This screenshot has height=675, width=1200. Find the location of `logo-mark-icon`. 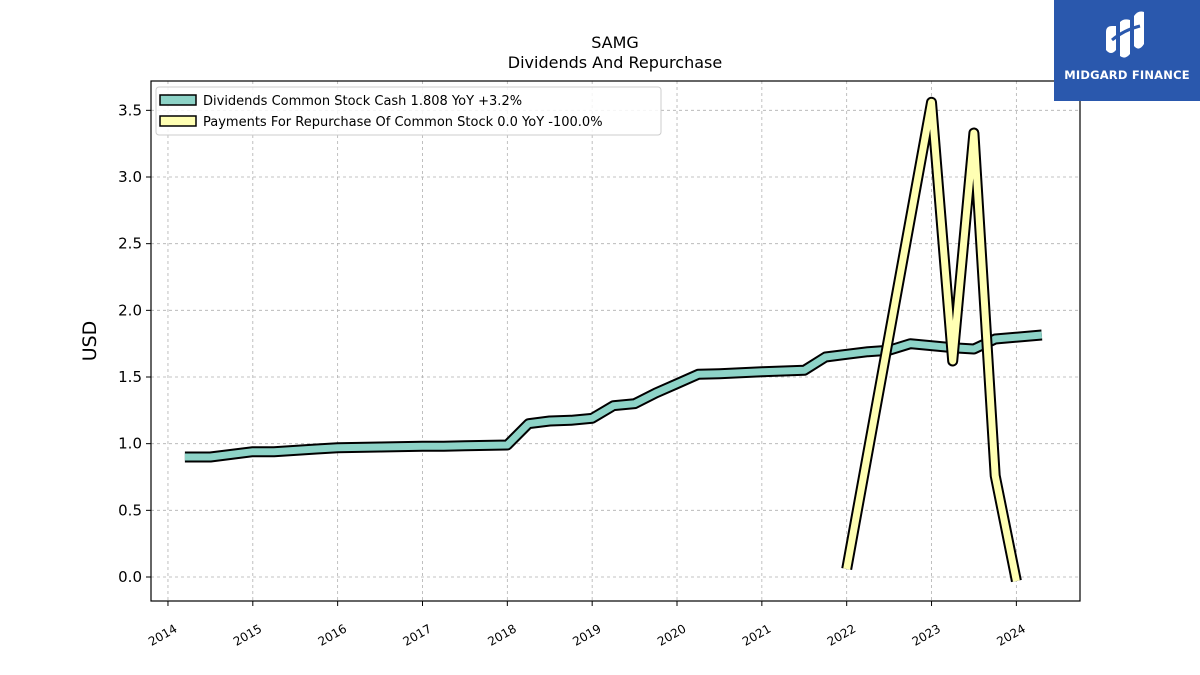

logo-mark-icon is located at coordinates (1125, 34).